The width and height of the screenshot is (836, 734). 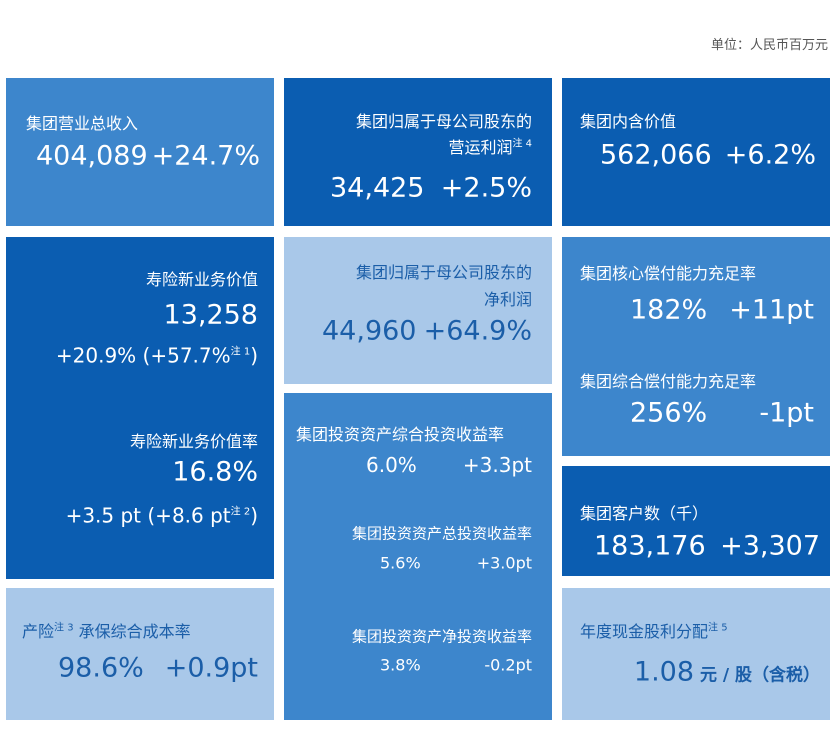 What do you see at coordinates (101, 668) in the screenshot?
I see `value: 98.6%` at bounding box center [101, 668].